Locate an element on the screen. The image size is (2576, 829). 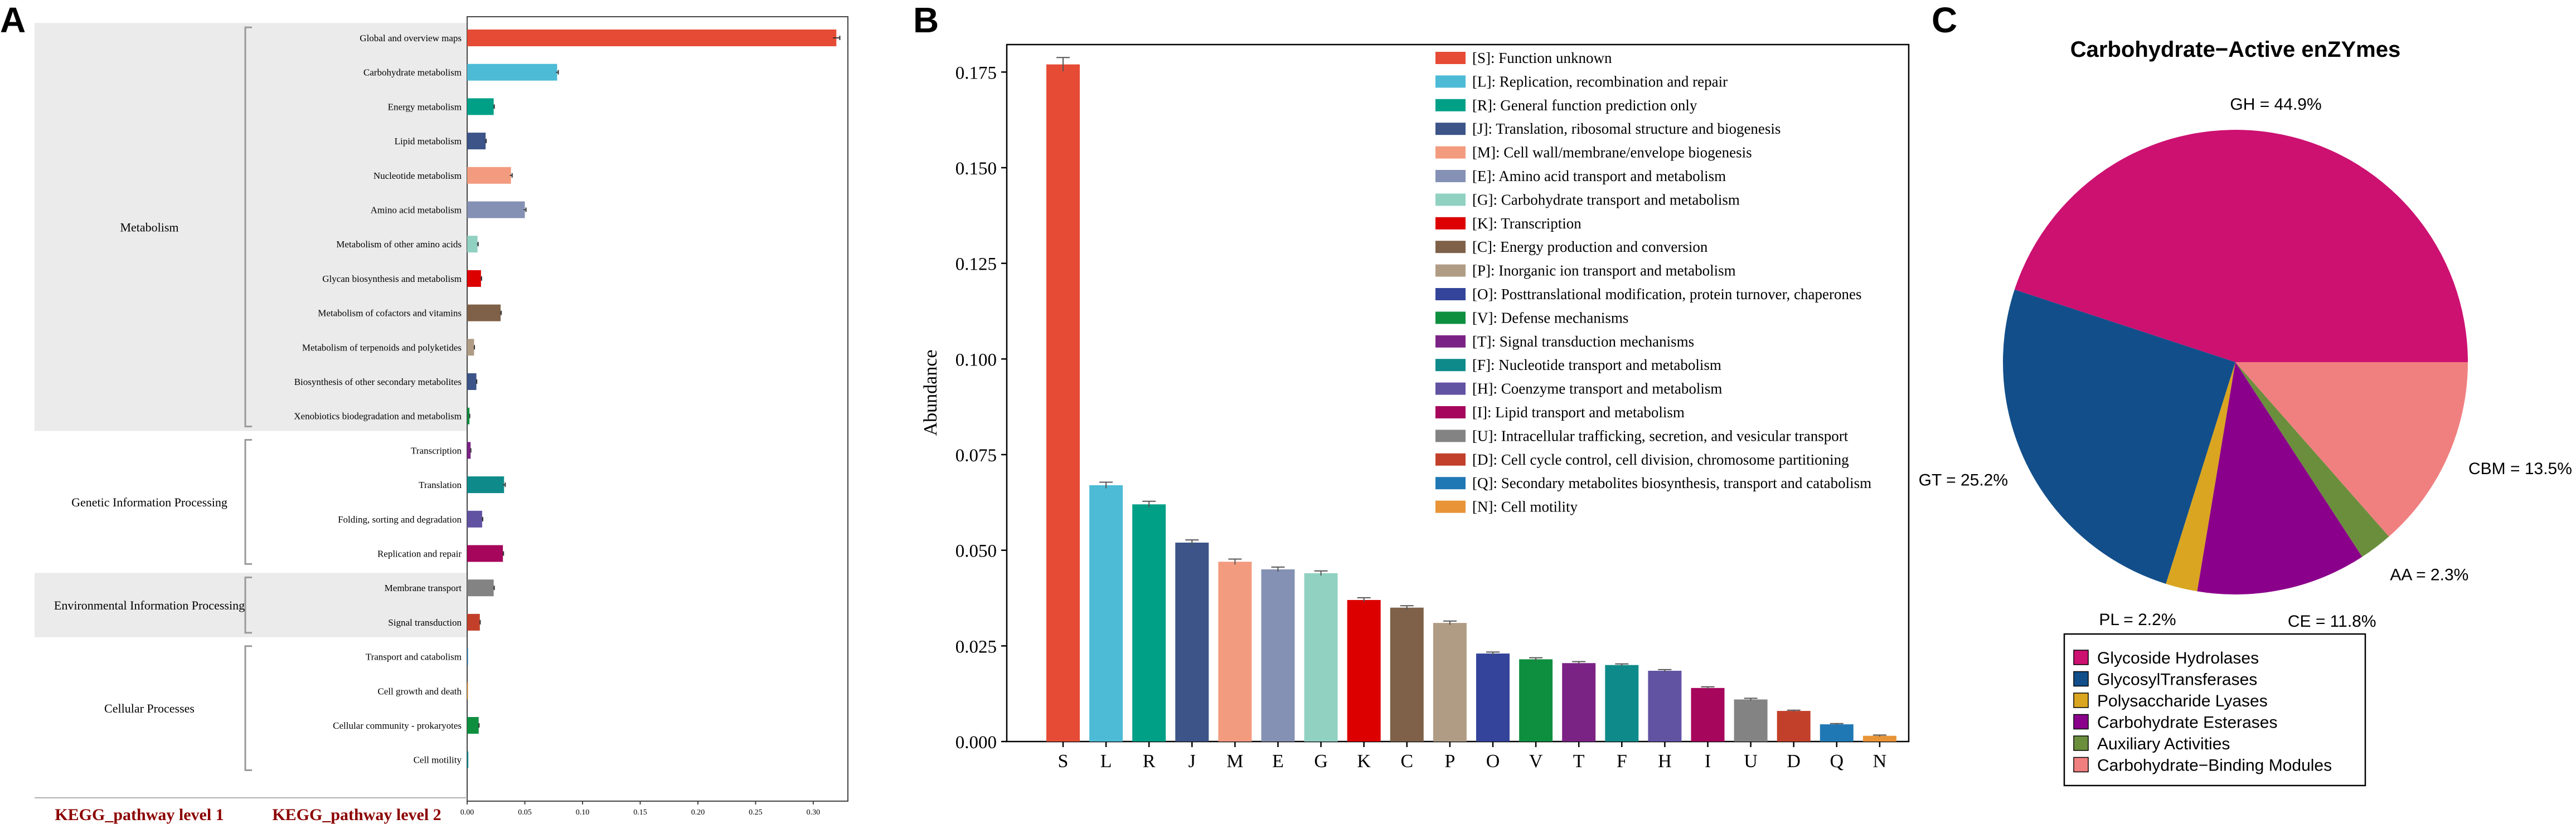
kegg-group-bands is located at coordinates (251, 330).